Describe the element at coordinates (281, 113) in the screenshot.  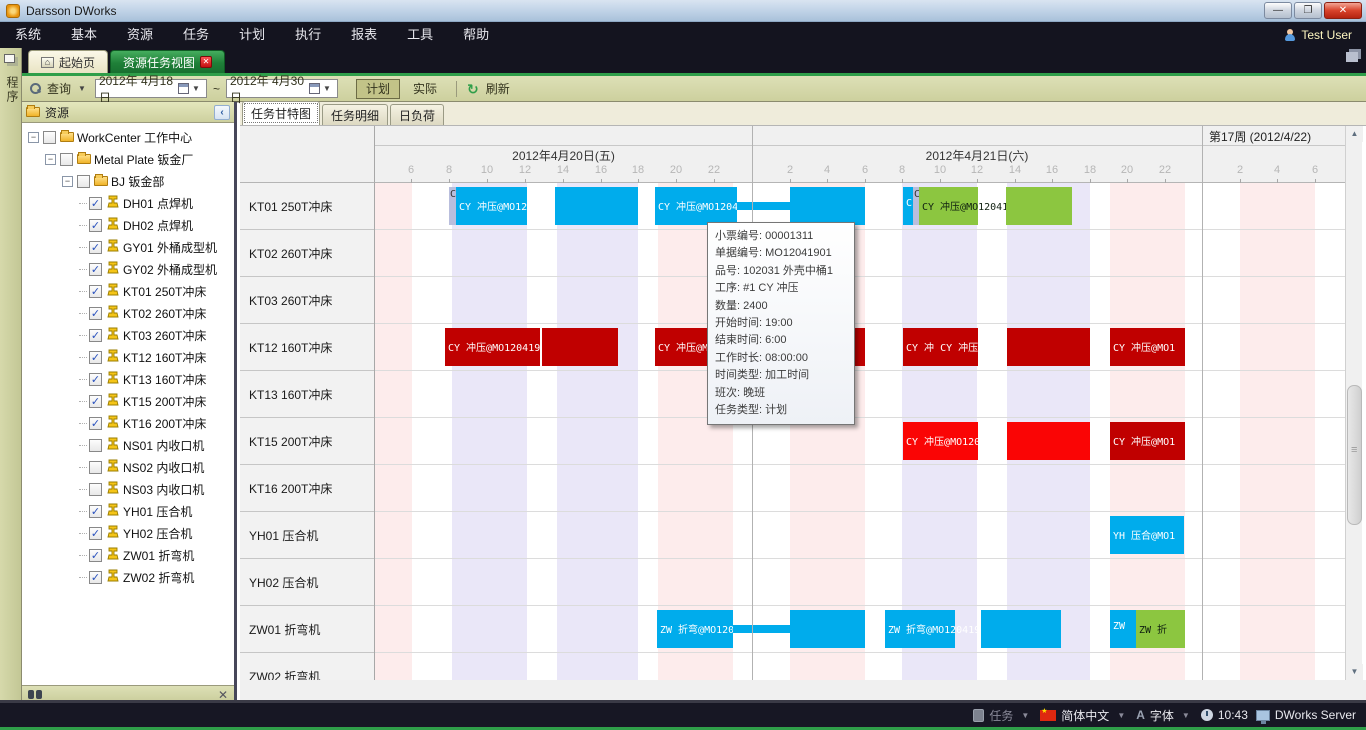
I see `gantt-tab-任务甘特图: 任务甘特图` at that location.